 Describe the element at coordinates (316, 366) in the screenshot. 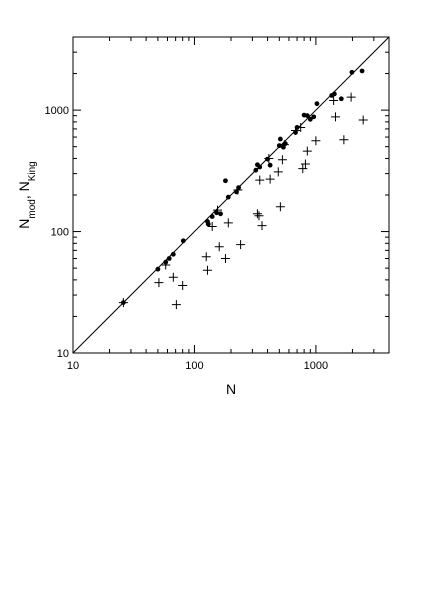

I see `x-tick-label: 1000` at that location.